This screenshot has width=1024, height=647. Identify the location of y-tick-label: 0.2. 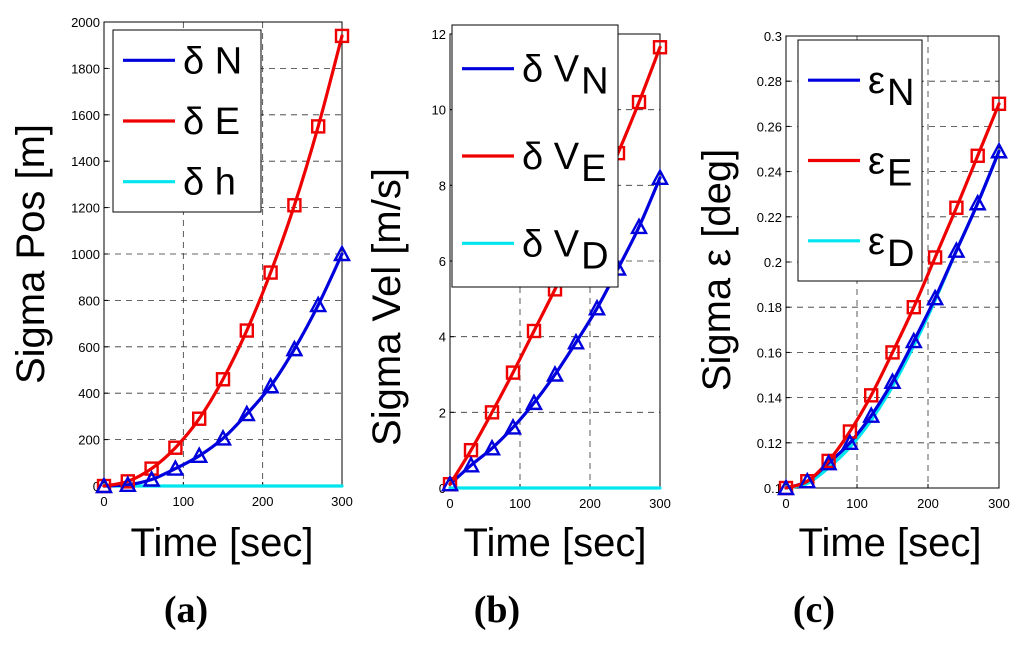
(773, 262).